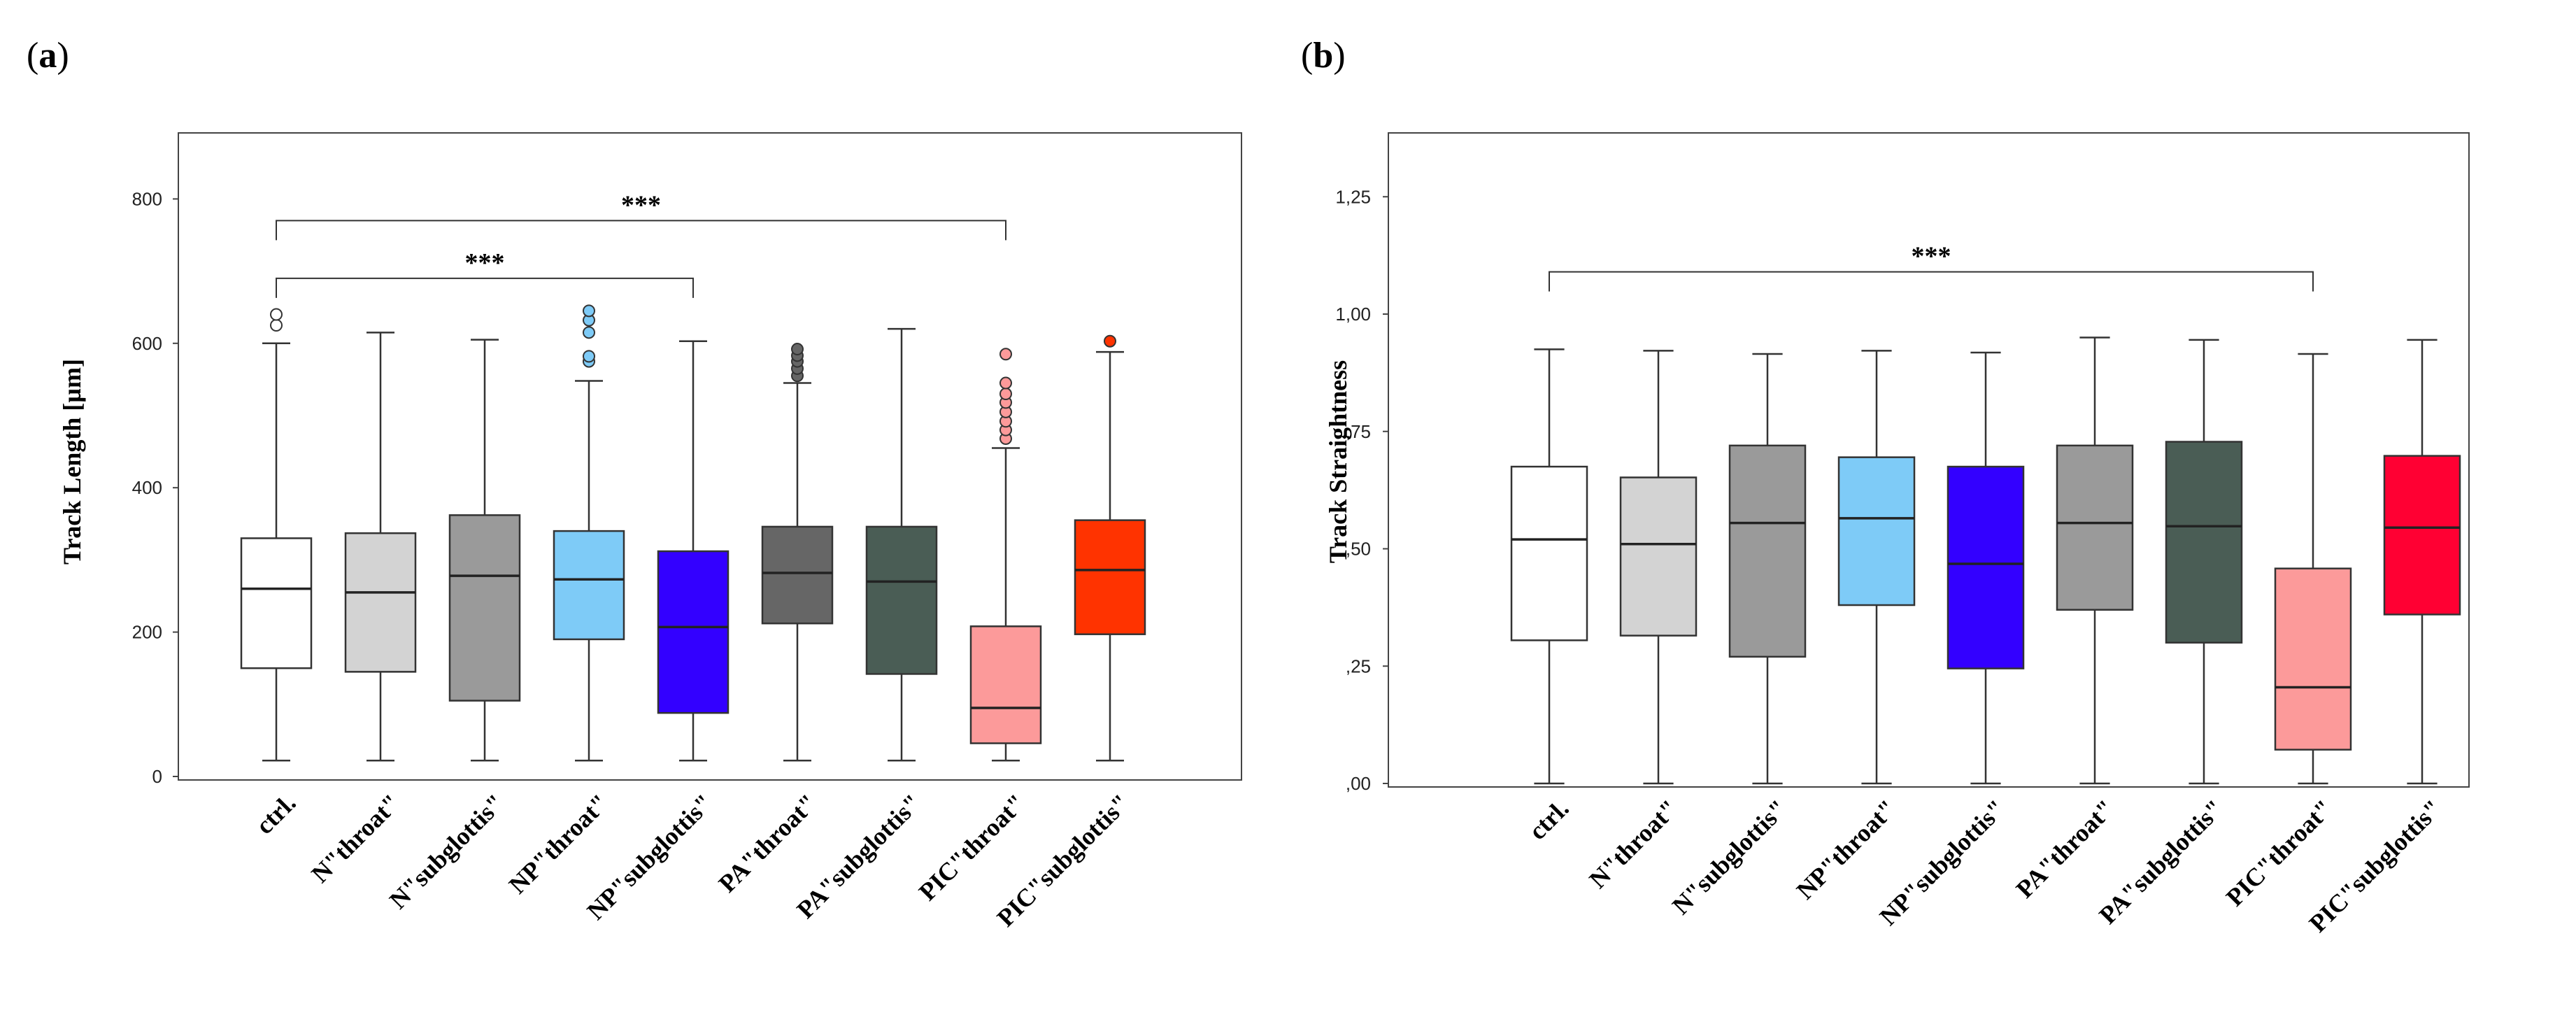 This screenshot has height=1029, width=2576. I want to click on y-tick-label: 400, so click(147, 487).